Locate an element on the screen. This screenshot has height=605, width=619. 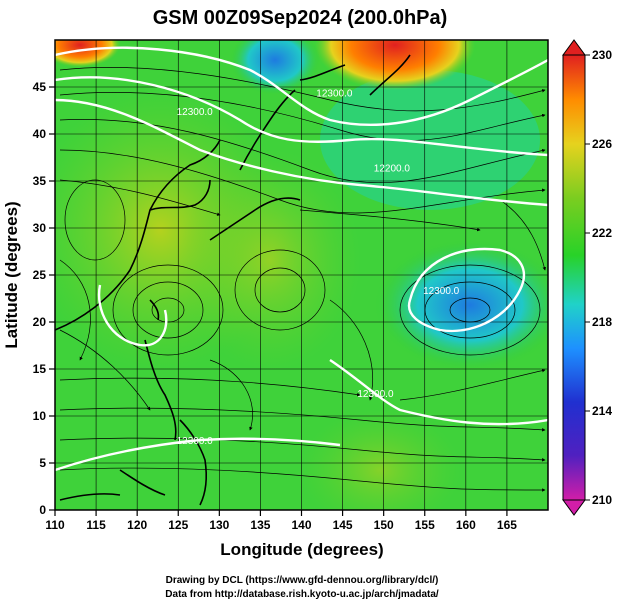
y-tick-label: 0 is located at coordinates (42, 510).